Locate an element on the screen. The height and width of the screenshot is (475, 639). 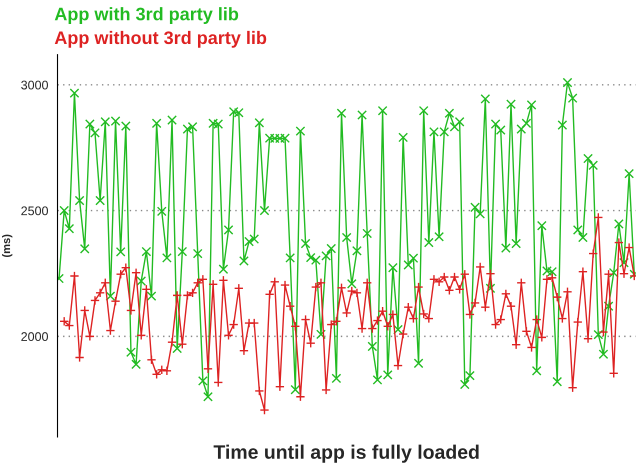
text: App without 3rd party lib is located at coordinates (160, 39).